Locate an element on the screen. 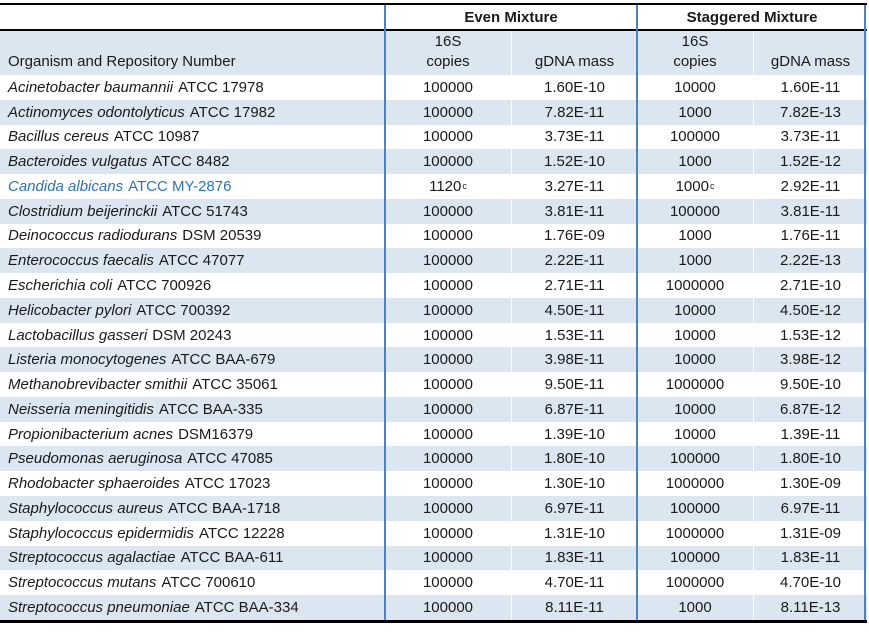 The image size is (869, 632). stag-mass-cell: 2.92E-11 is located at coordinates (810, 186).